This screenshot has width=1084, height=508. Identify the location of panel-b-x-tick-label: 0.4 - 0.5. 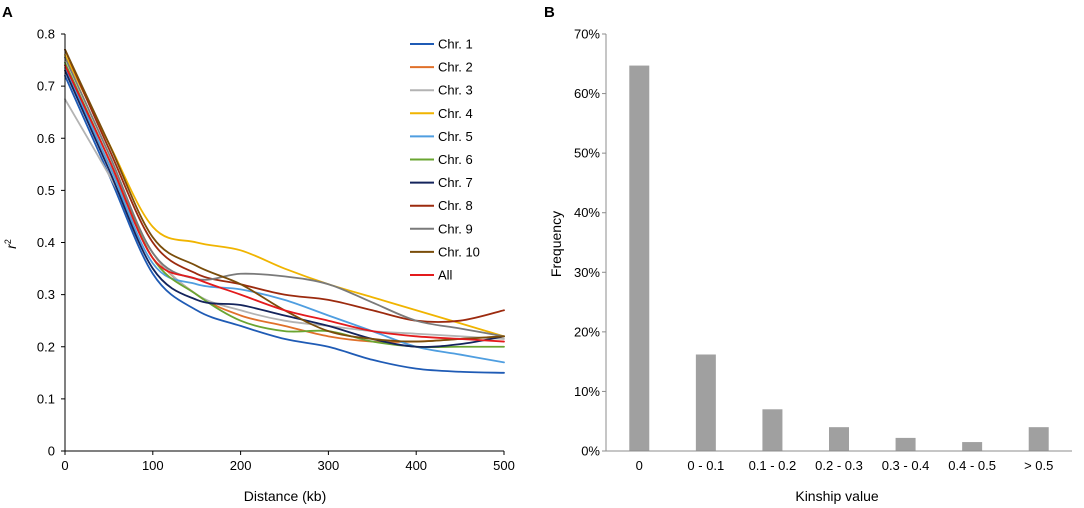
(972, 465).